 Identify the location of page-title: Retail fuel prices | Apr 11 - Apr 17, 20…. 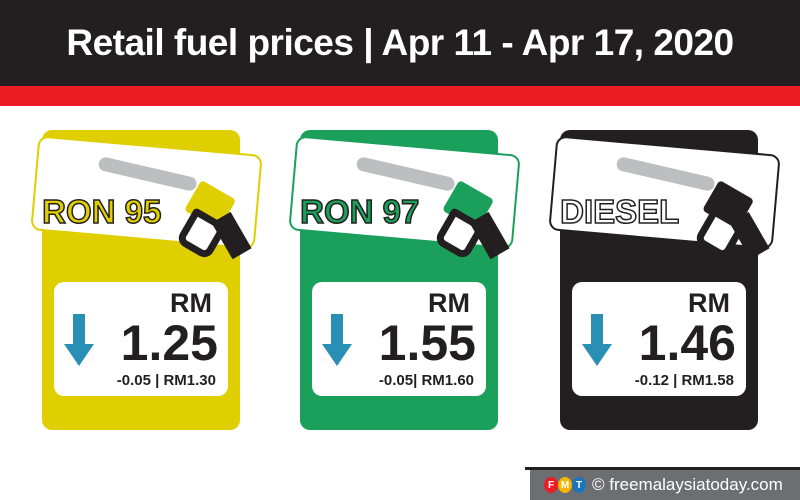
(400, 42).